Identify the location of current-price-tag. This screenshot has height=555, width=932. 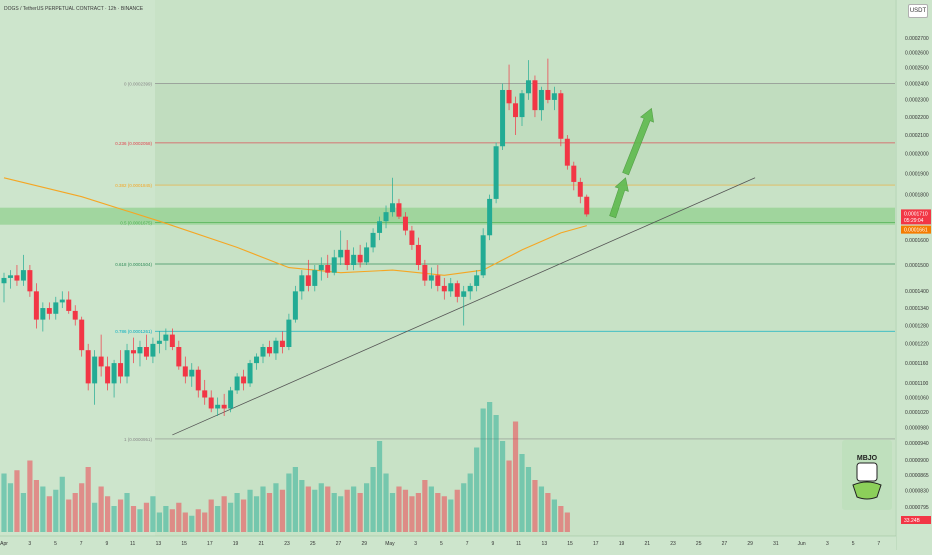
(916, 217).